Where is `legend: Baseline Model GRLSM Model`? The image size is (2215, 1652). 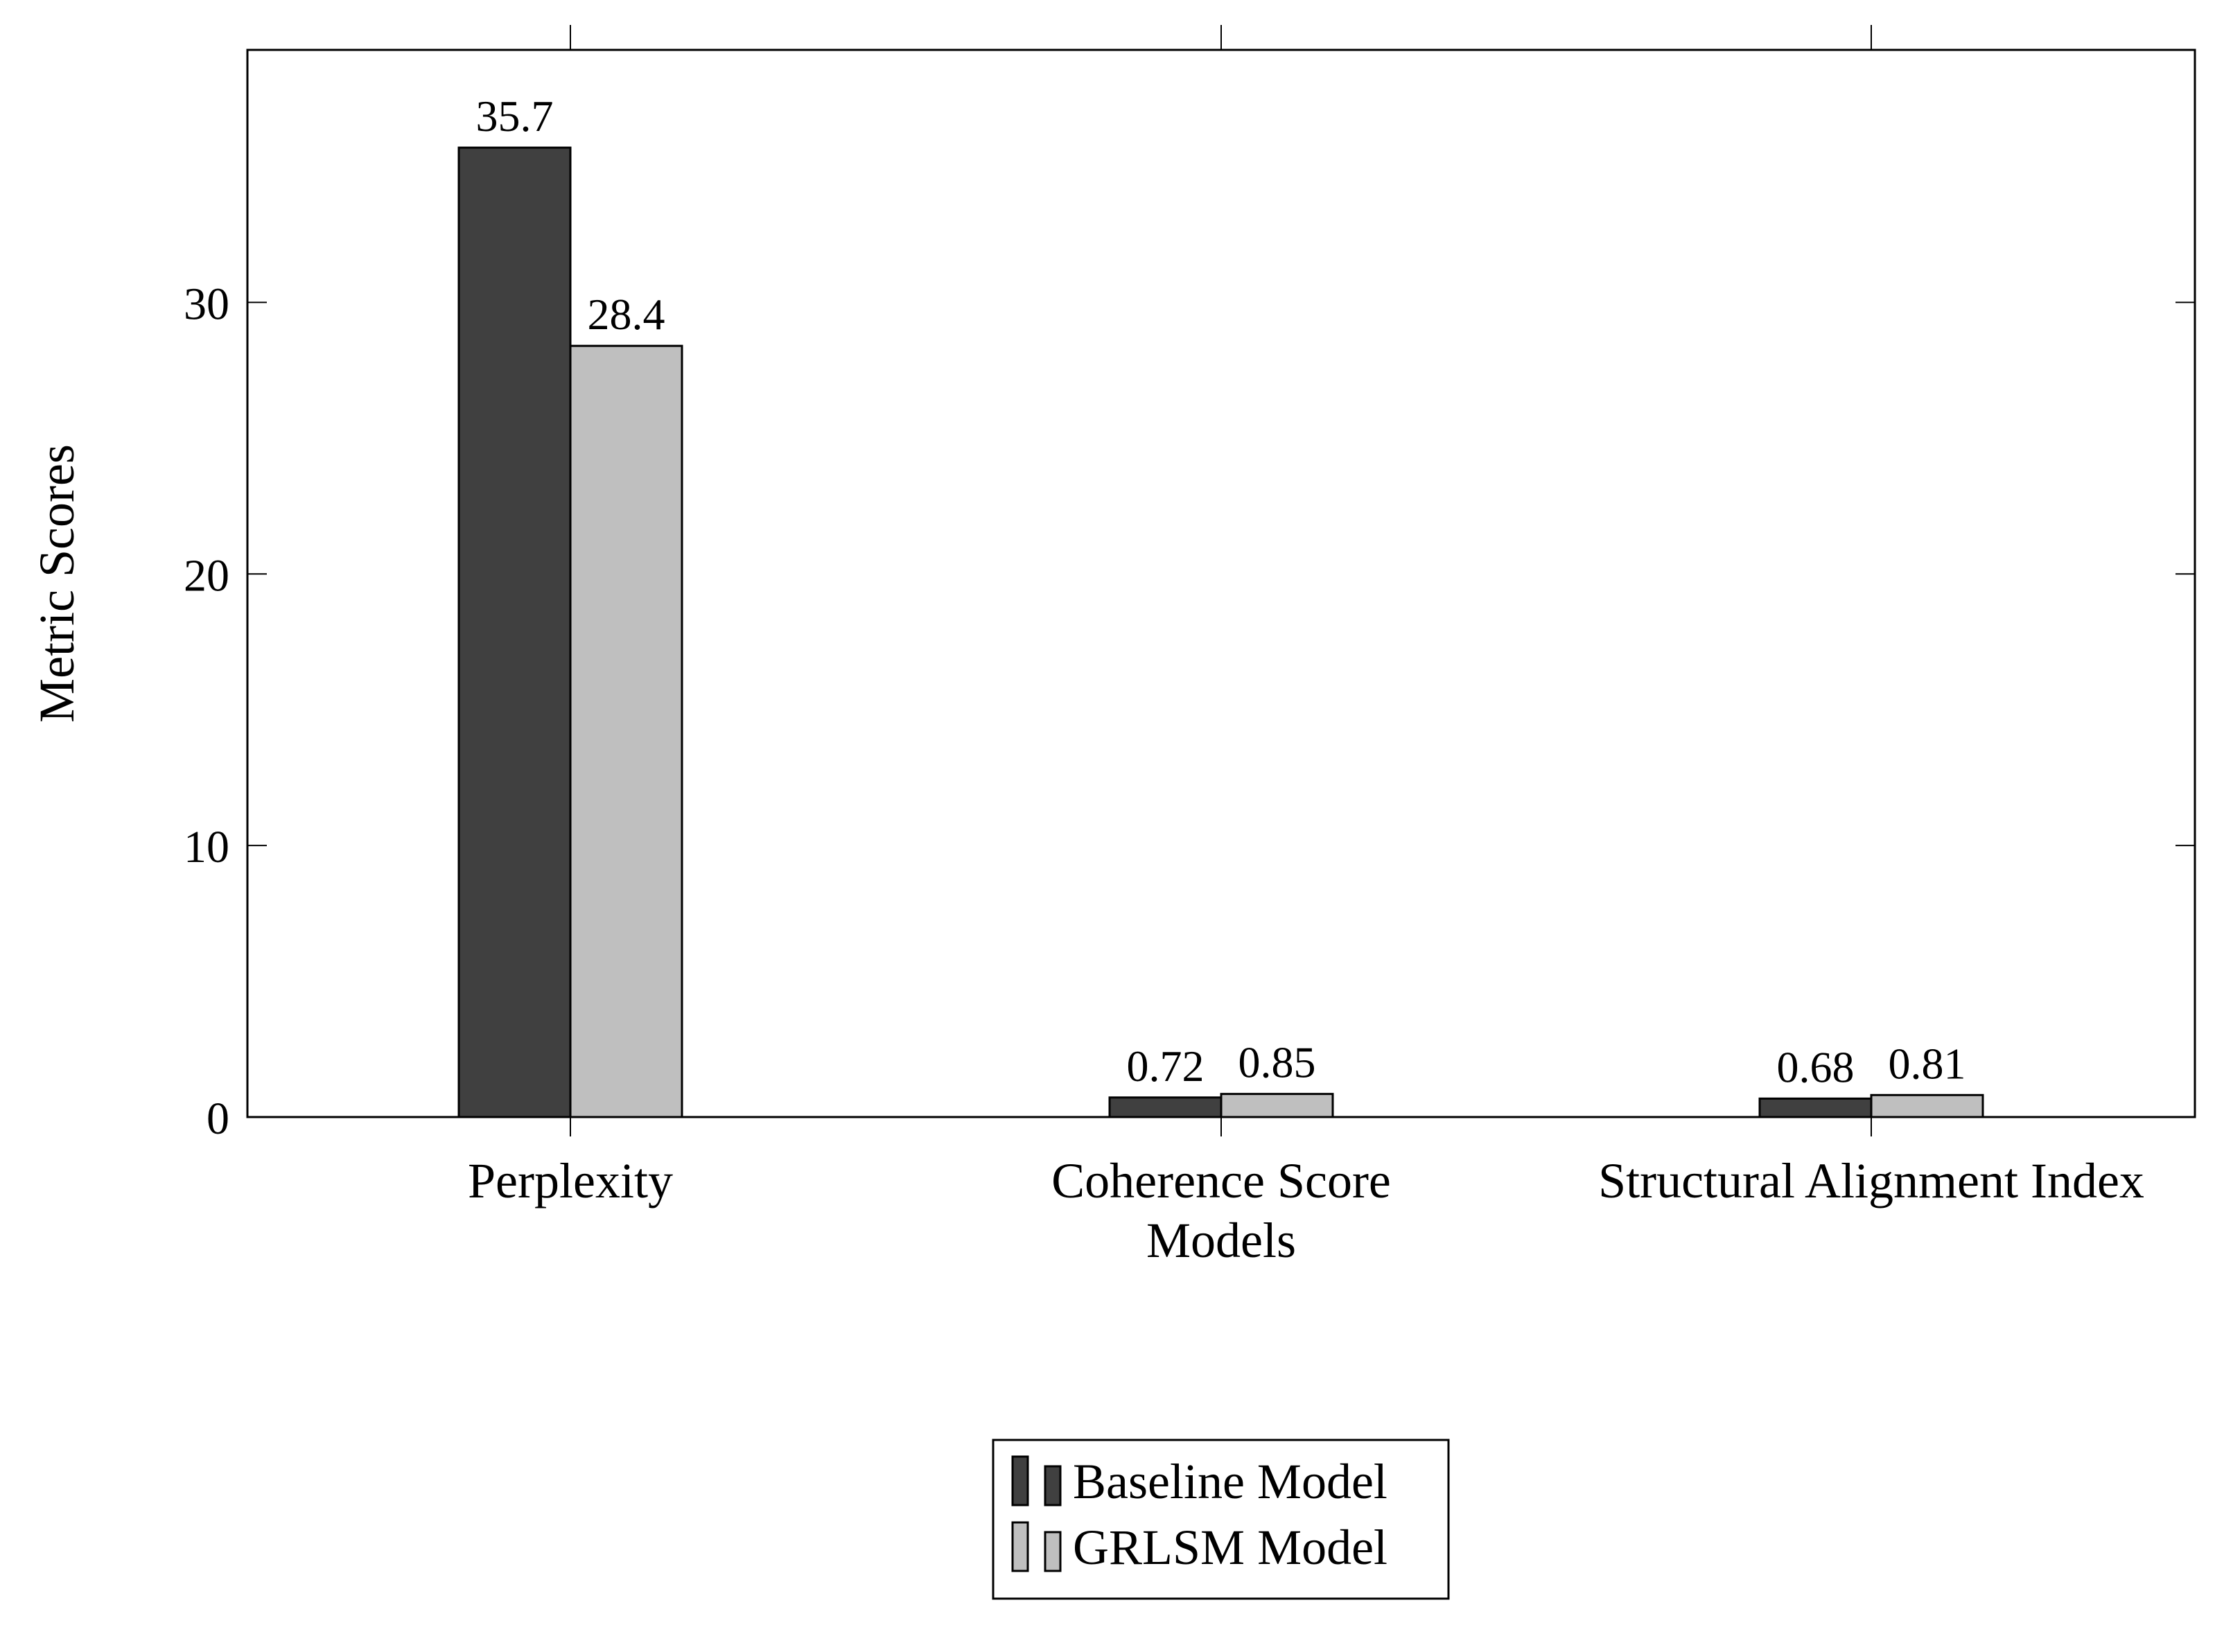
legend: Baseline Model GRLSM Model is located at coordinates (1221, 1519).